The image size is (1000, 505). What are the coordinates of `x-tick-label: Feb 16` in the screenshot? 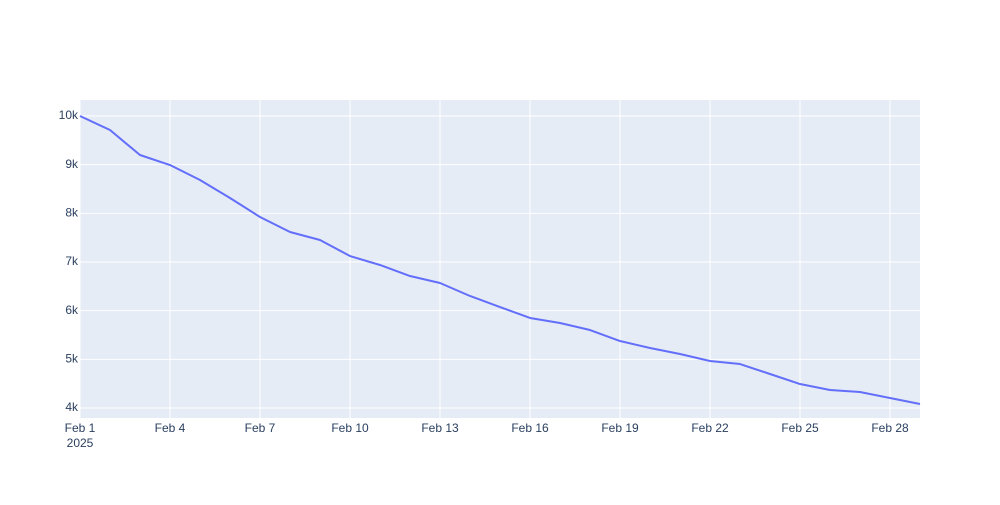 It's located at (530, 428).